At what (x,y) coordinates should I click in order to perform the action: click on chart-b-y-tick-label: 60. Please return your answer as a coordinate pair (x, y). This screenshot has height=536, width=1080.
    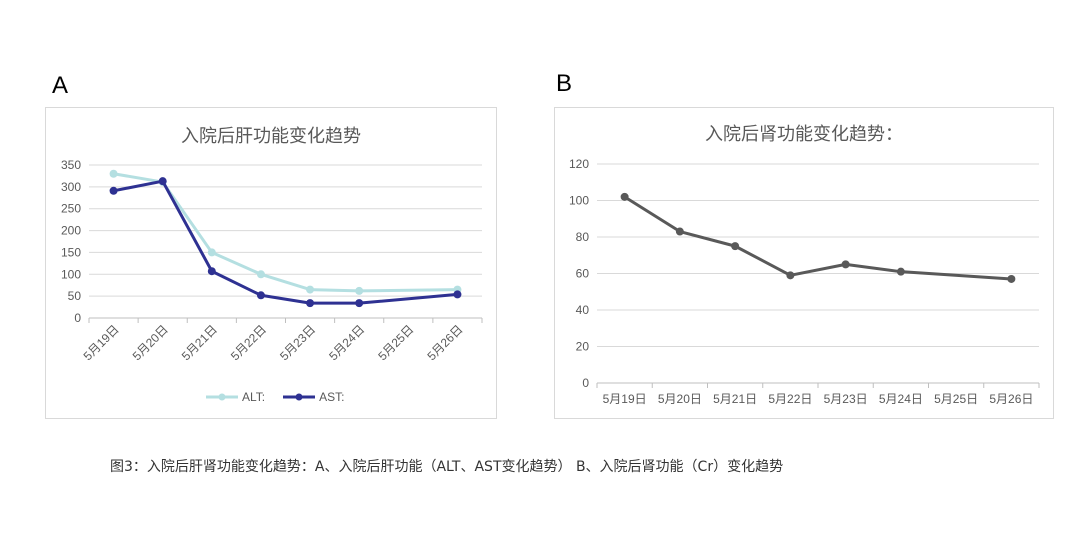
    Looking at the image, I should click on (583, 274).